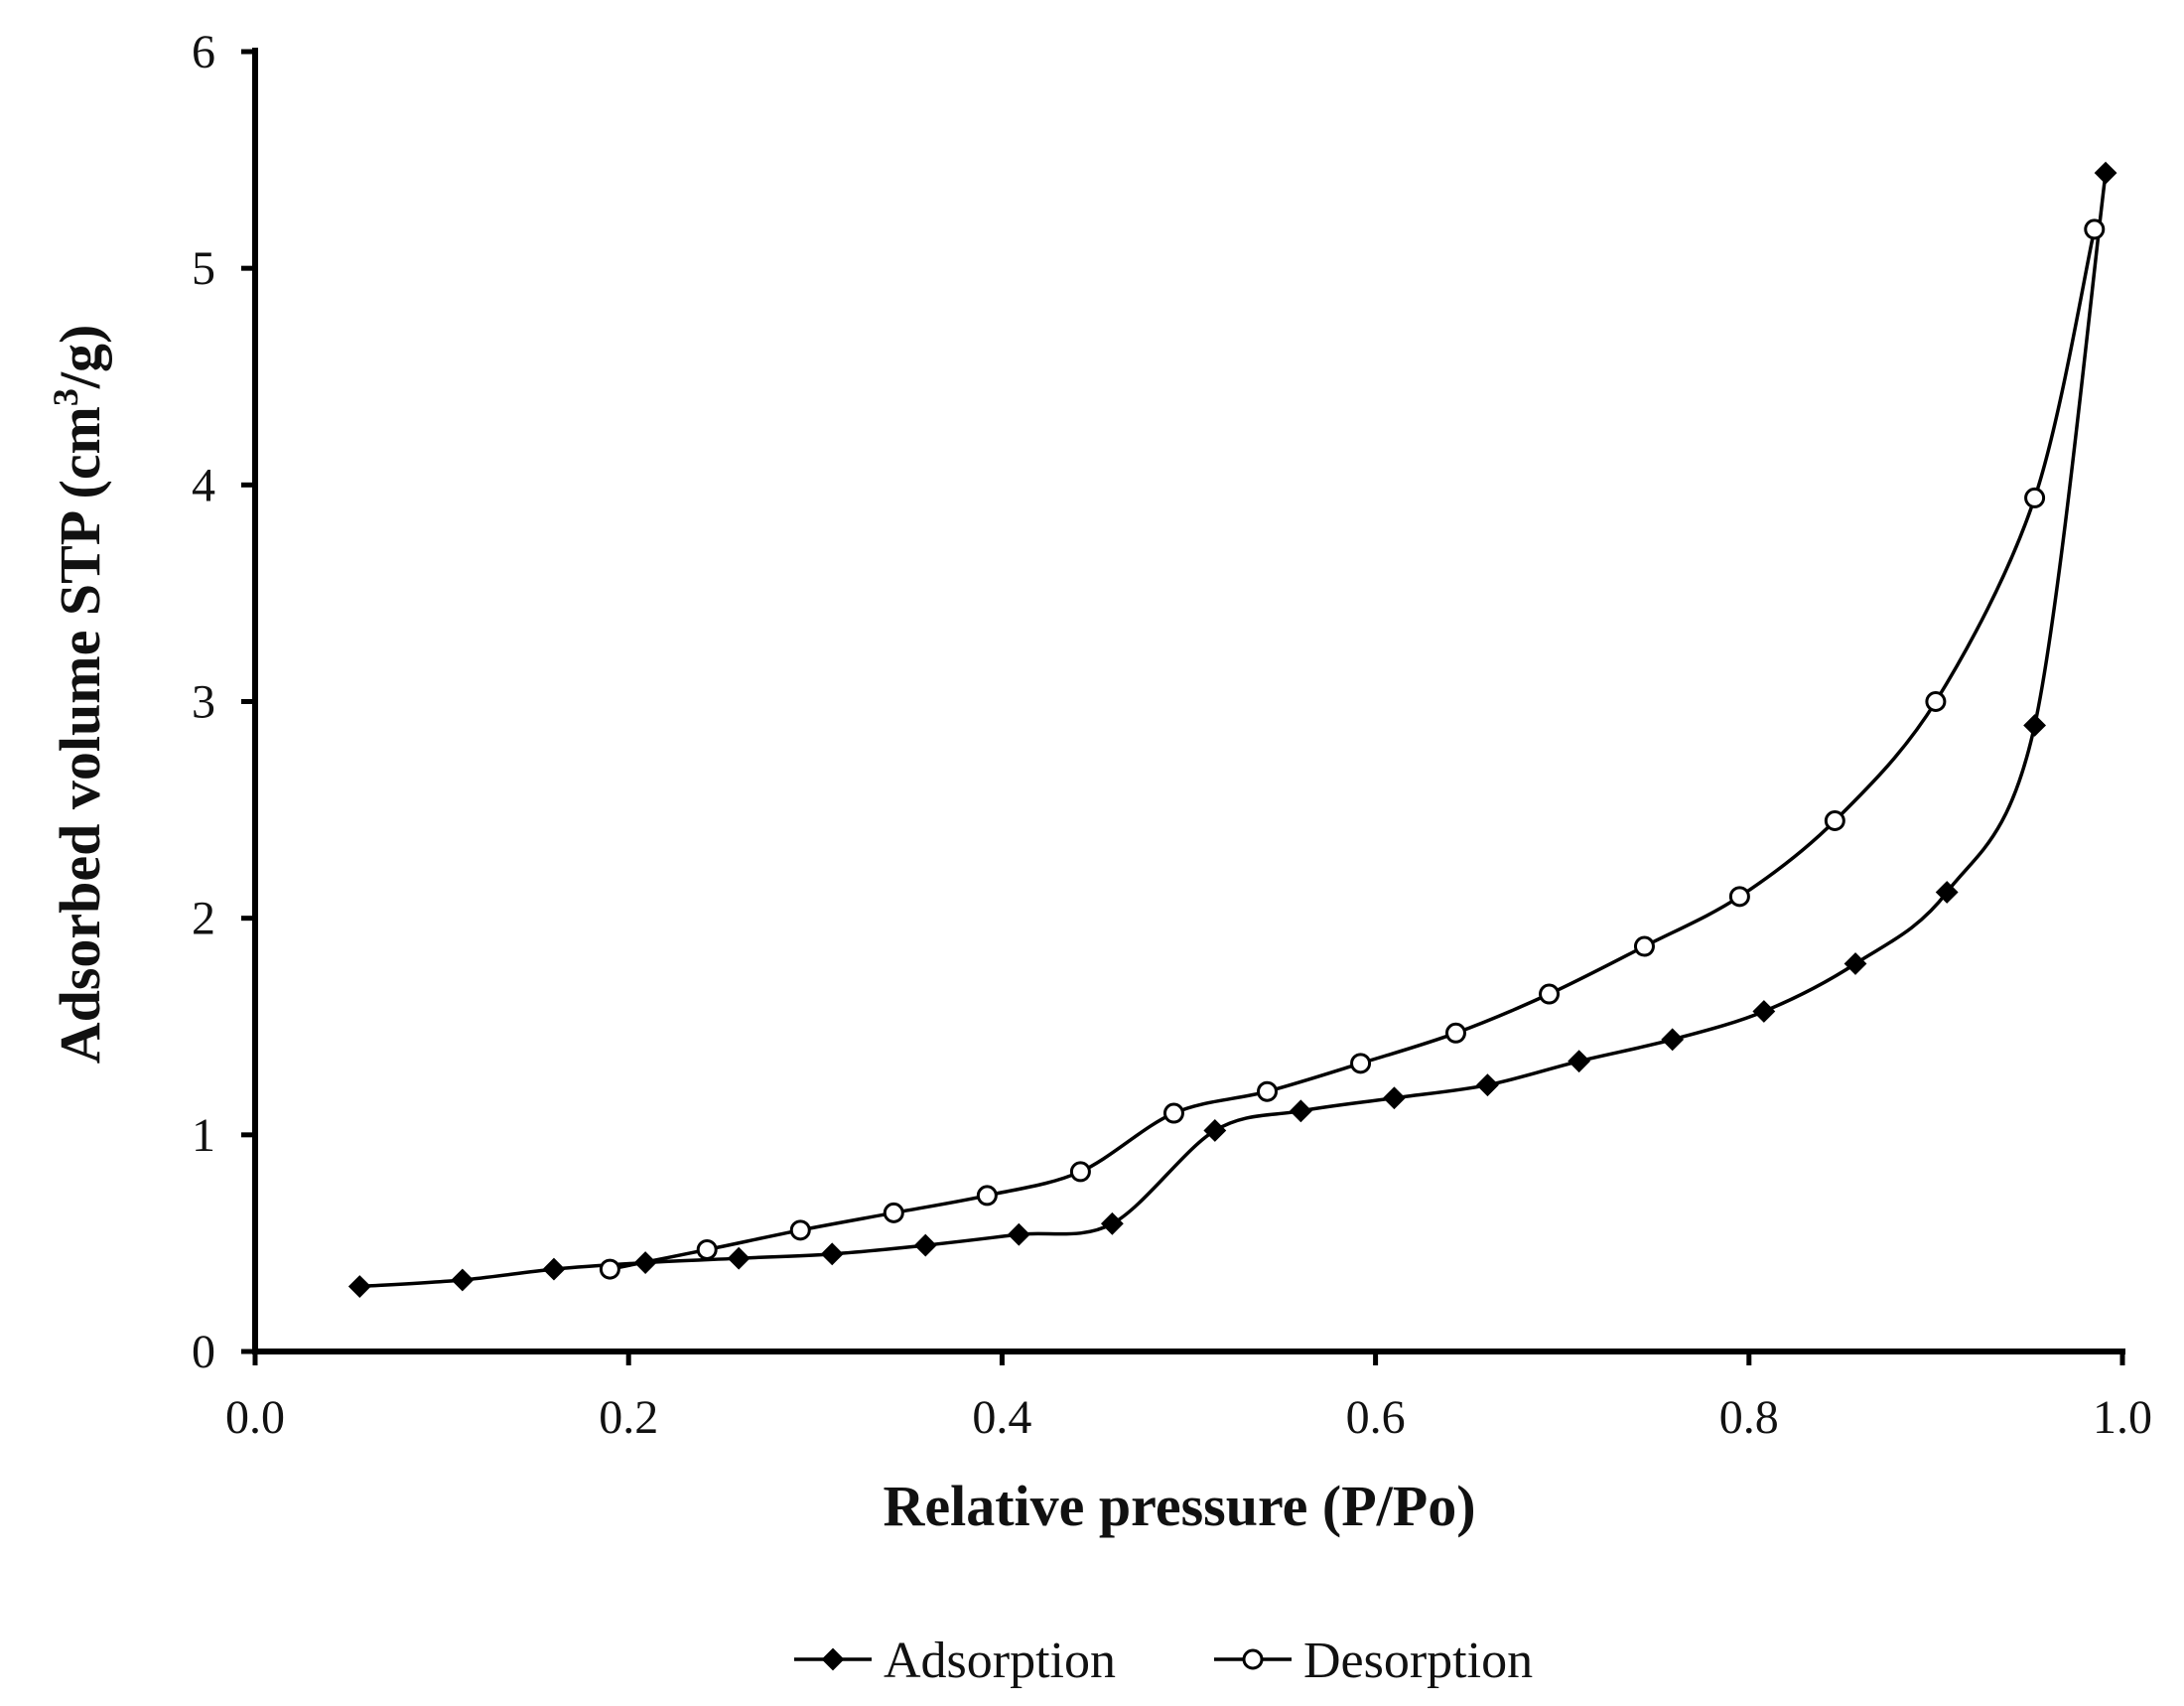 The image size is (2184, 1706). I want to click on y-axis-title-main: Adsorbed volume STP (cm, so click(80, 735).